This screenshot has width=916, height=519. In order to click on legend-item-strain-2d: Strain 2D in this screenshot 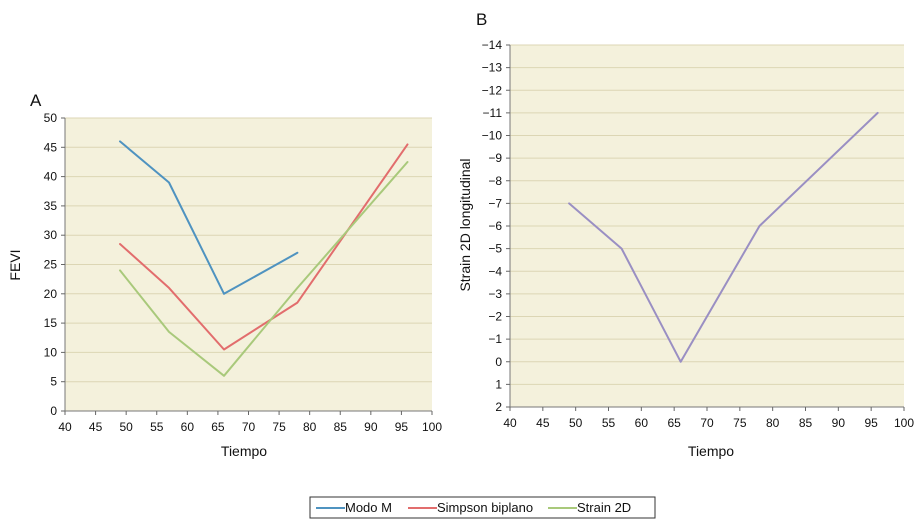, I will do `click(589, 507)`.